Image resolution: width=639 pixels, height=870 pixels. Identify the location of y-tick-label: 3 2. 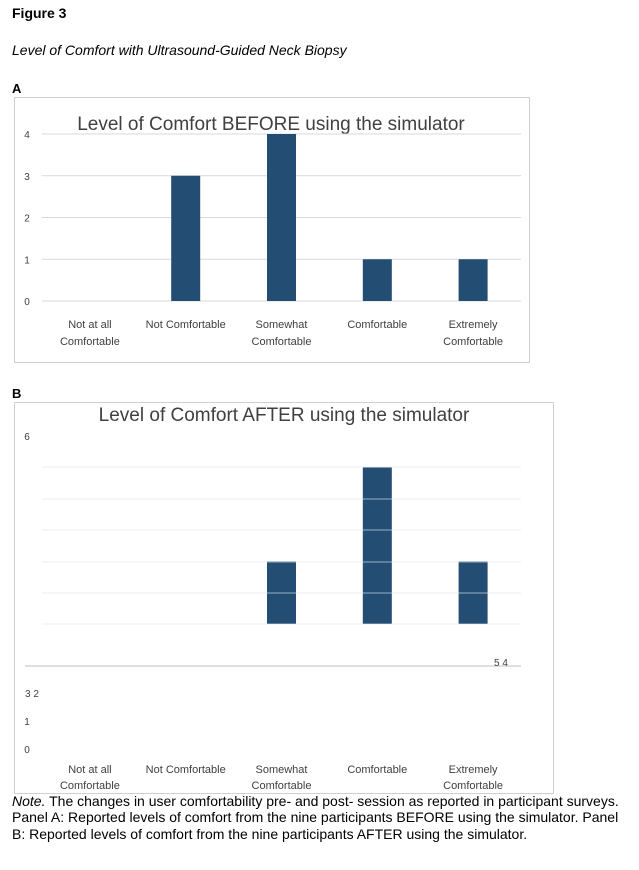
(32, 694).